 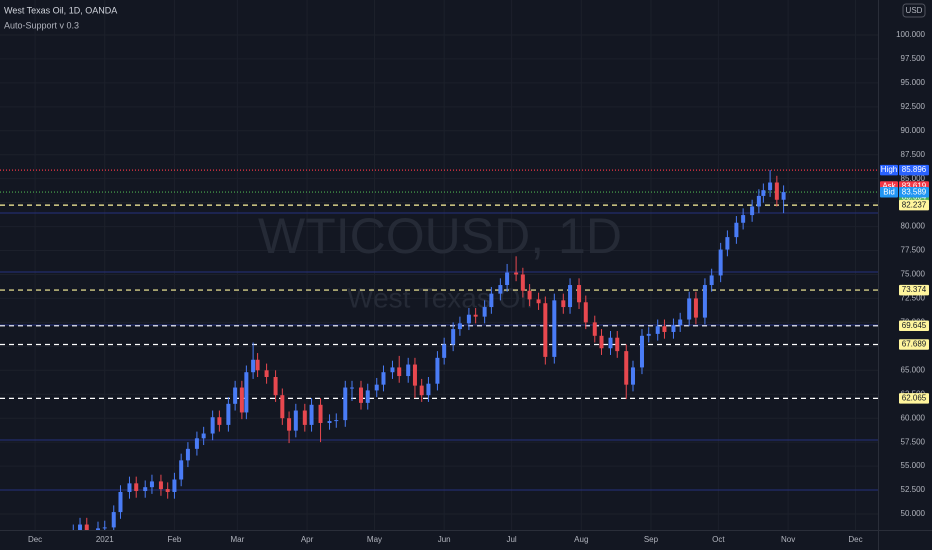 What do you see at coordinates (307, 539) in the screenshot?
I see `x-tick-label: Apr` at bounding box center [307, 539].